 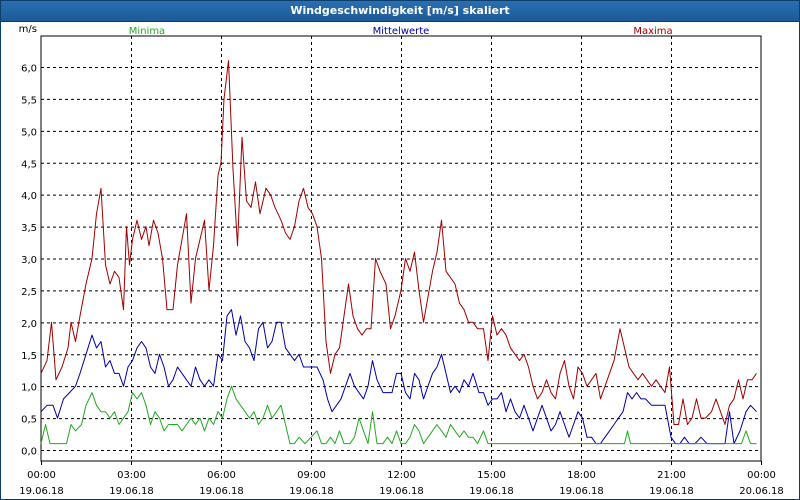 What do you see at coordinates (401, 31) in the screenshot?
I see `legend-entry-mittelwerte: Mittelwerte` at bounding box center [401, 31].